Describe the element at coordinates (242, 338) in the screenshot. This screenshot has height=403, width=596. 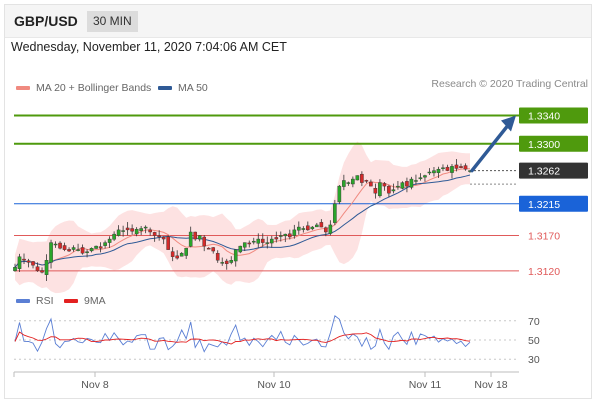
I see `rsi-9ma-line` at that location.